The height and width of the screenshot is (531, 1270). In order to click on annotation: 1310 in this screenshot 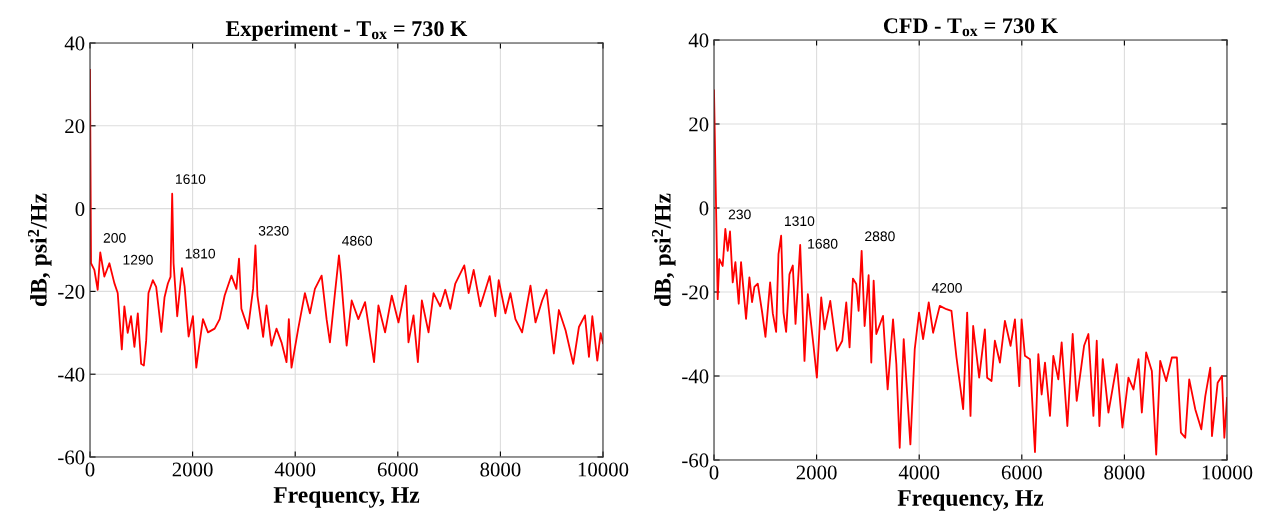, I will do `click(799, 221)`.